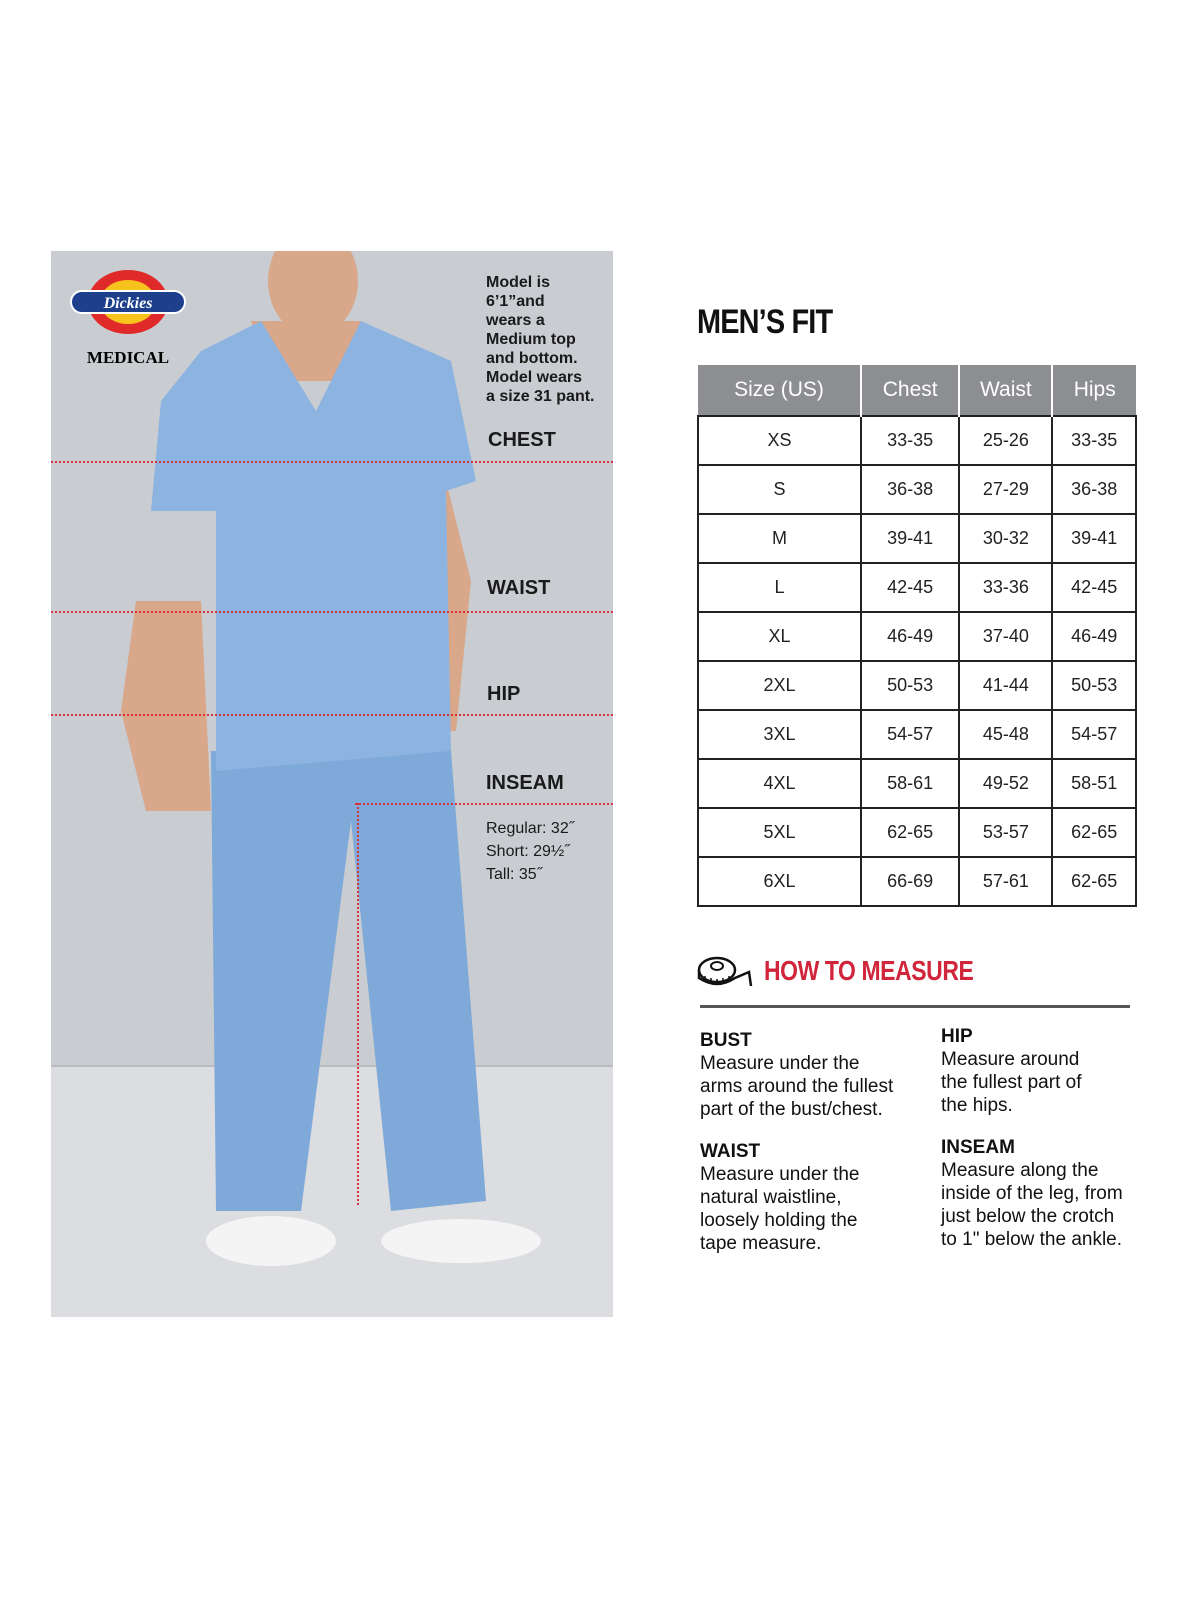 The height and width of the screenshot is (1600, 1200). I want to click on cell-chest: 58-61, so click(910, 783).